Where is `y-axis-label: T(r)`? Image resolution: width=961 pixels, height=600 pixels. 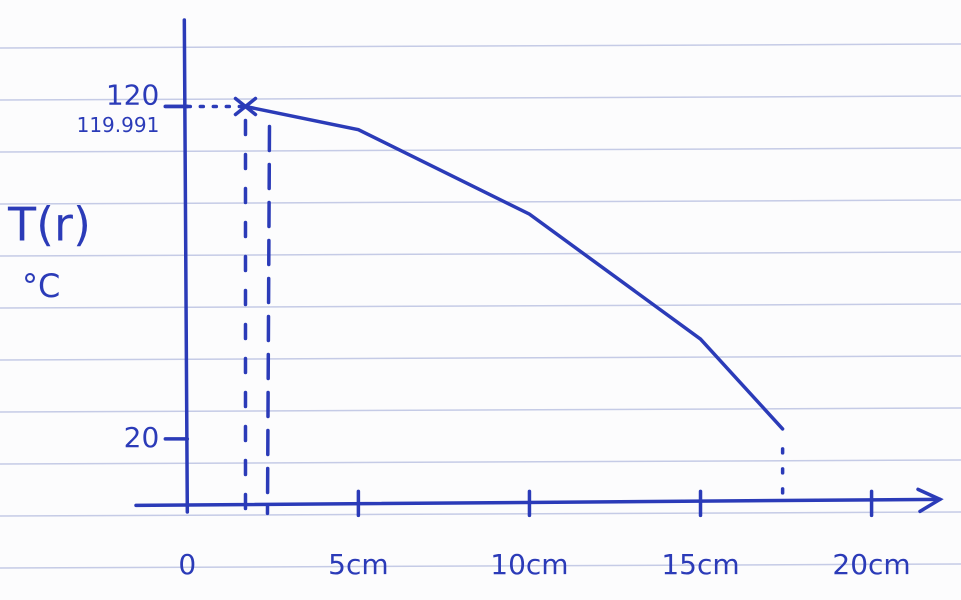 y-axis-label: T(r) is located at coordinates (49, 225).